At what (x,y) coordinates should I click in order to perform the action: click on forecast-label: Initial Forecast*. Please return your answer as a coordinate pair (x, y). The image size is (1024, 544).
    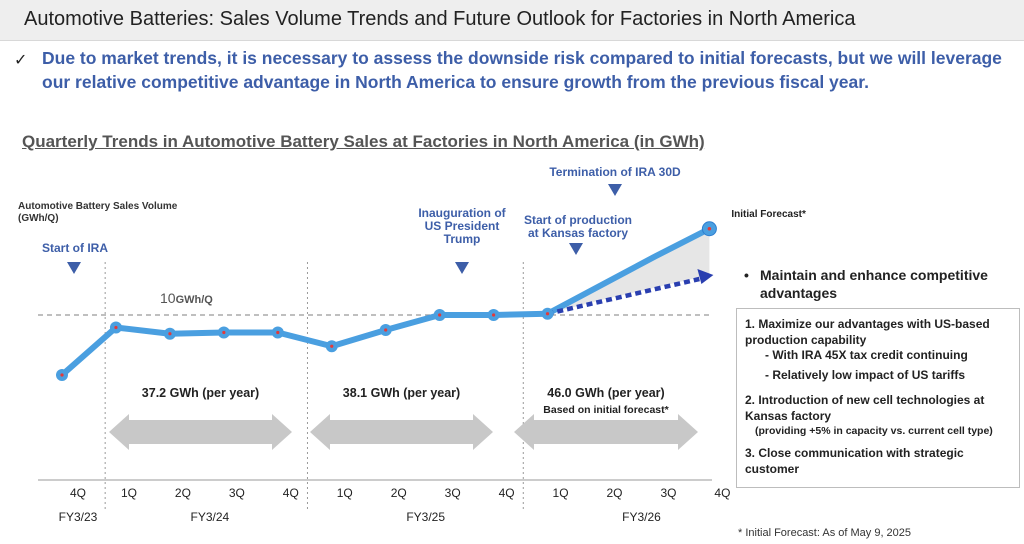
    Looking at the image, I should click on (768, 214).